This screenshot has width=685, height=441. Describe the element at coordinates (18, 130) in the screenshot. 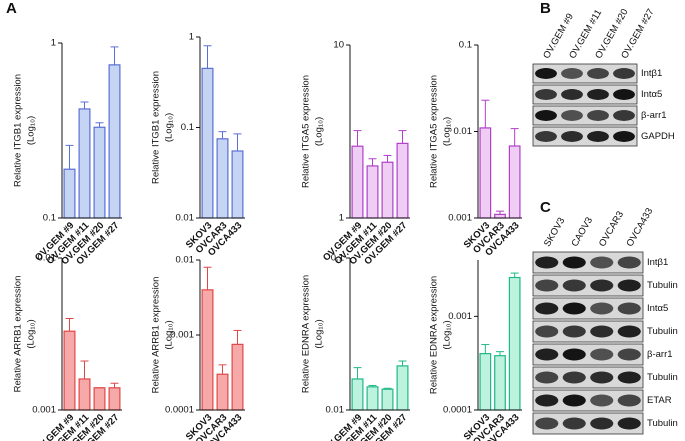

I see `y-axis-label: Relative ITGB1 expression` at that location.